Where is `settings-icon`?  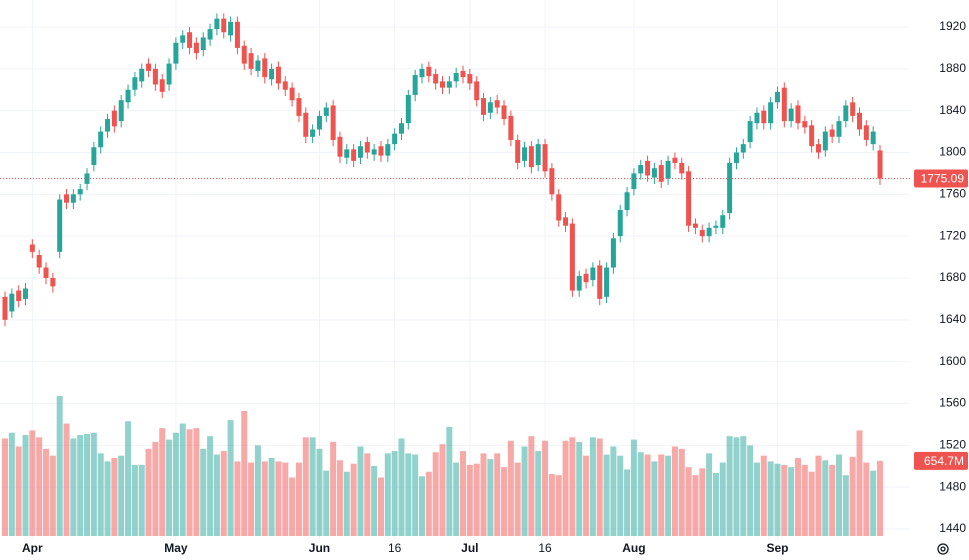 settings-icon is located at coordinates (943, 549).